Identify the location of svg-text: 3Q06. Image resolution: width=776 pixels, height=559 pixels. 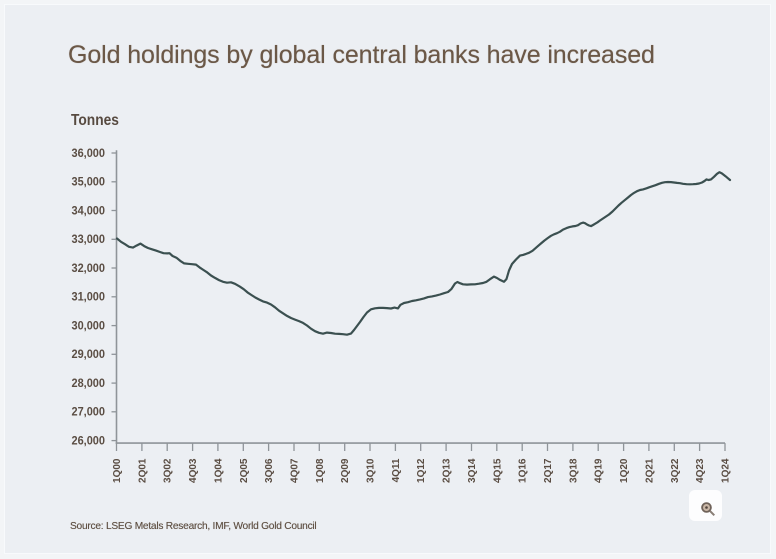
(269, 470).